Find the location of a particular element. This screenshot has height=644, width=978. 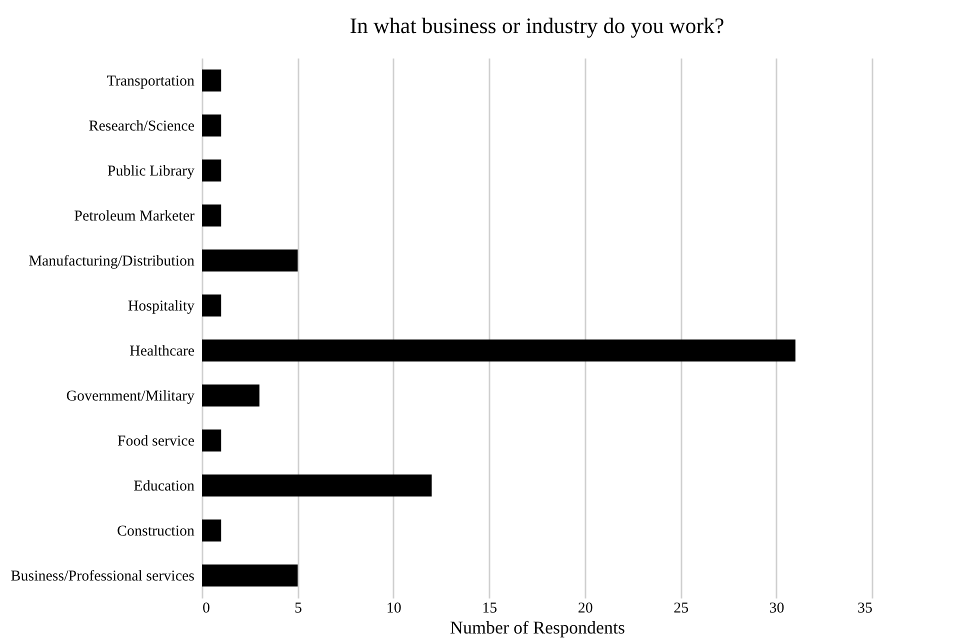

x-tick-label: 20 is located at coordinates (585, 608).